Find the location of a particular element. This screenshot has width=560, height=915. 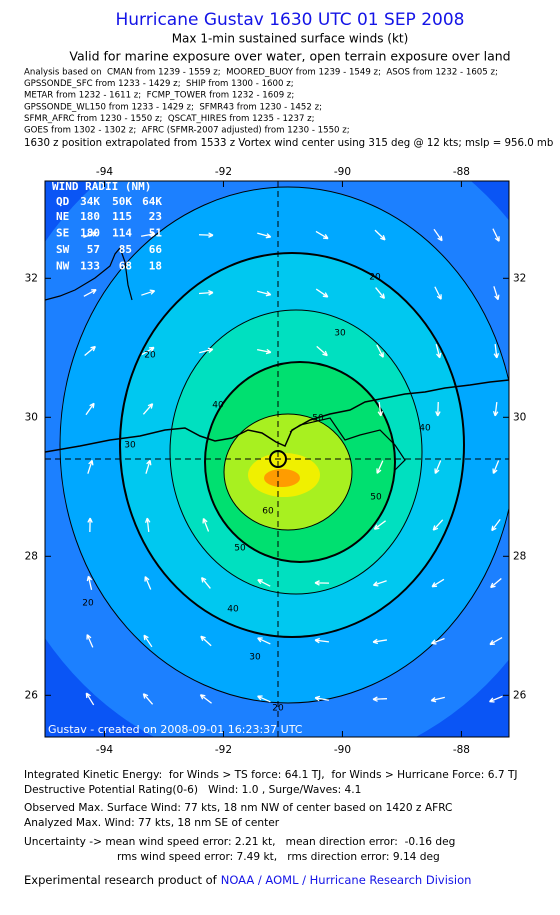

coastline is located at coordinates (277, 416).